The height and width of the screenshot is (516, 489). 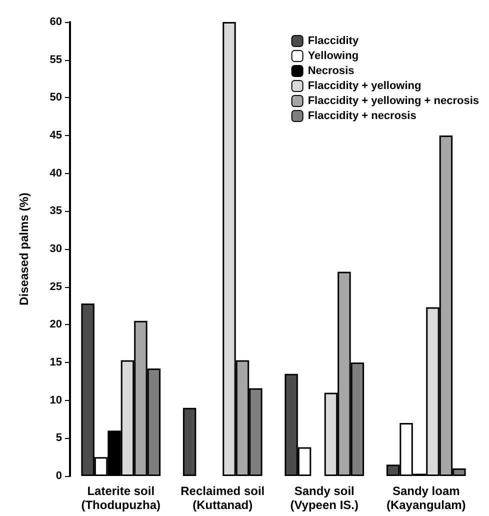 What do you see at coordinates (56, 136) in the screenshot?
I see `y-tick-label: 45` at bounding box center [56, 136].